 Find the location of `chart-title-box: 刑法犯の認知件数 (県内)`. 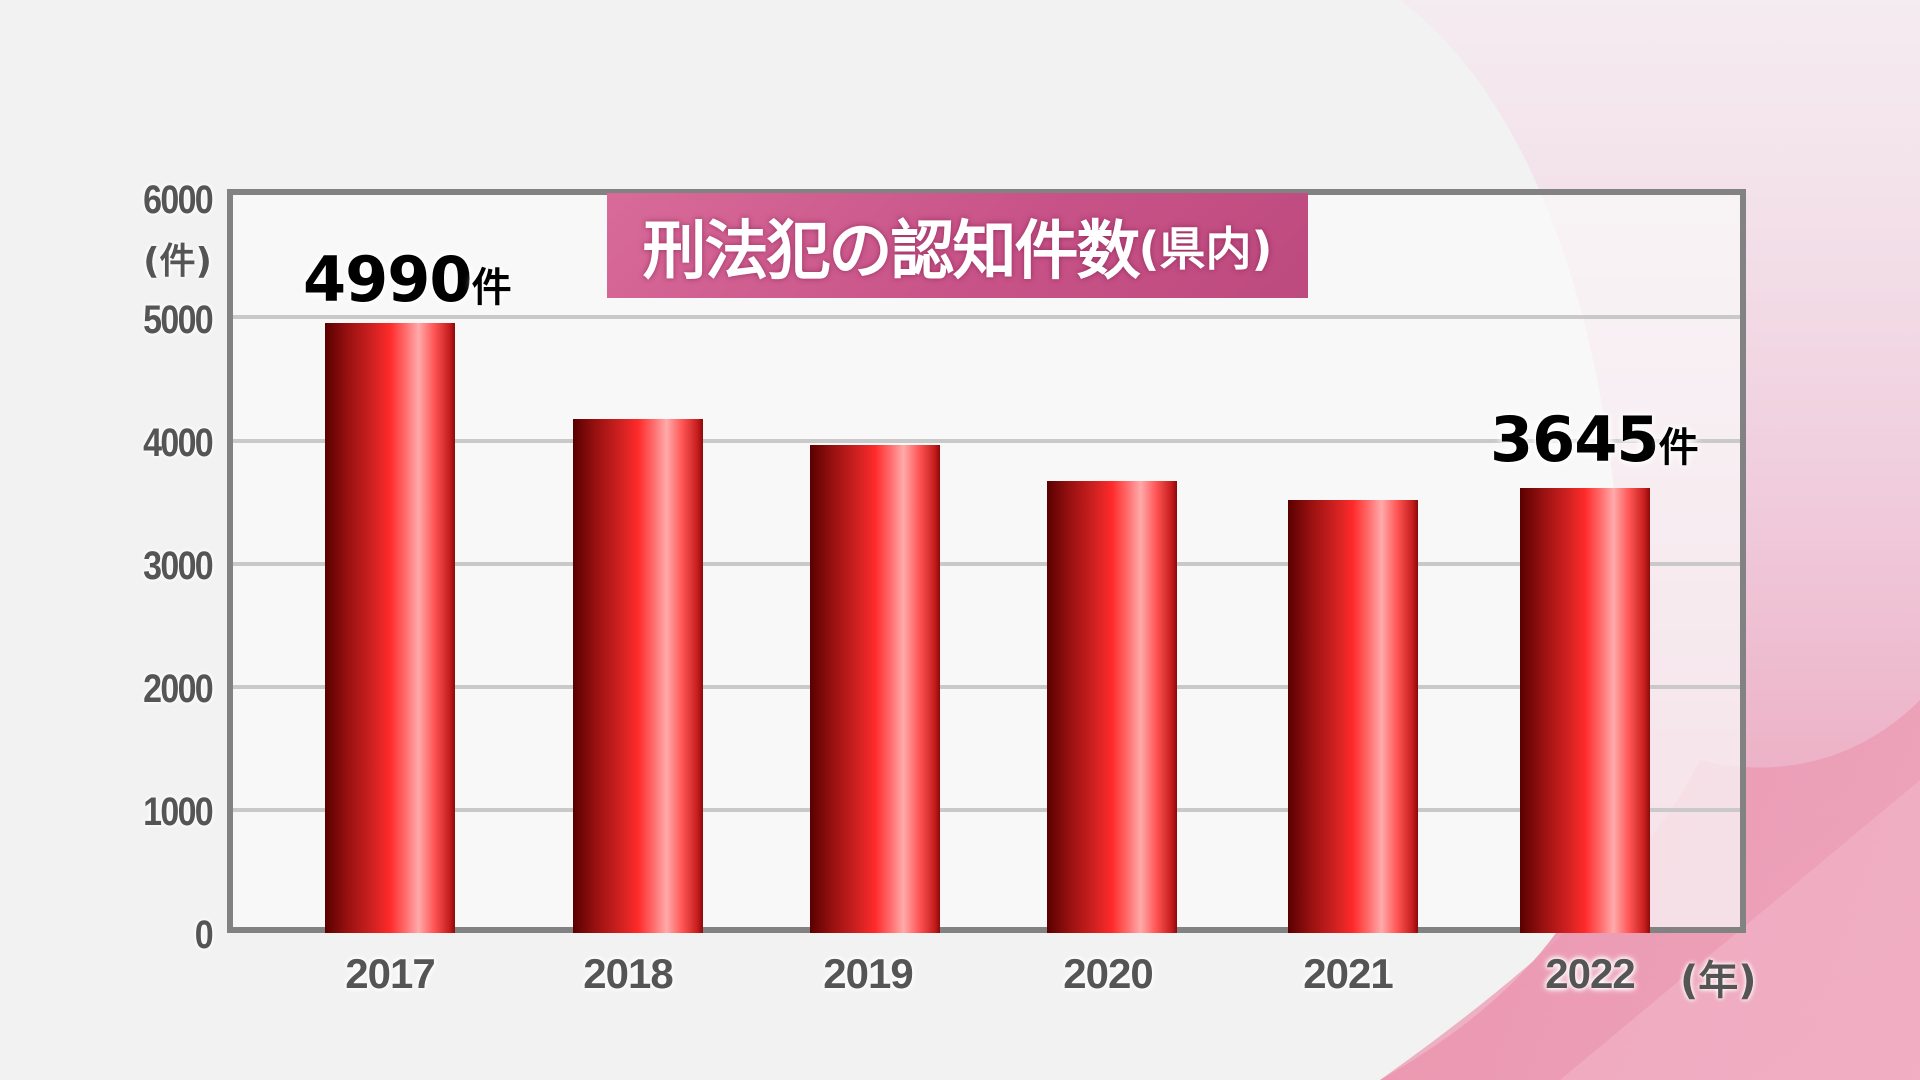

chart-title-box: 刑法犯の認知件数 (県内) is located at coordinates (957, 245).